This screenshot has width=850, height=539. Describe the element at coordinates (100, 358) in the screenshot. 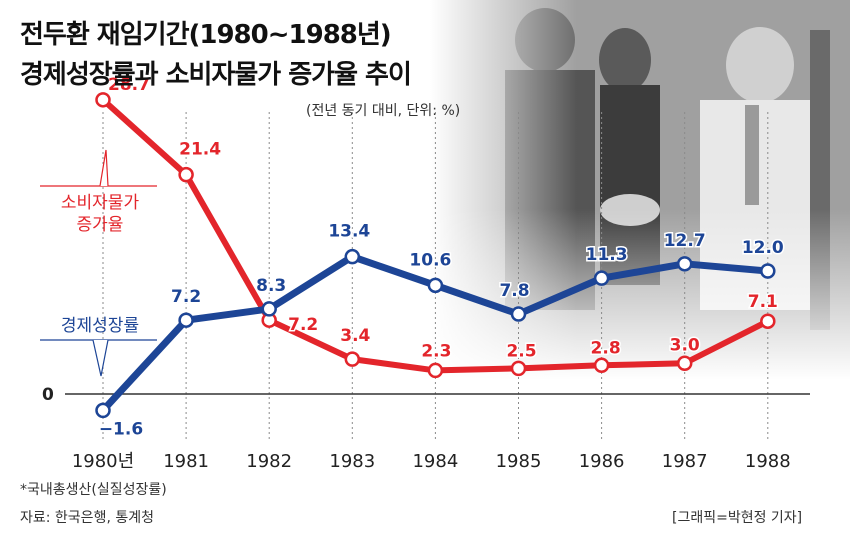

I see `gdp-callout-pointer` at that location.